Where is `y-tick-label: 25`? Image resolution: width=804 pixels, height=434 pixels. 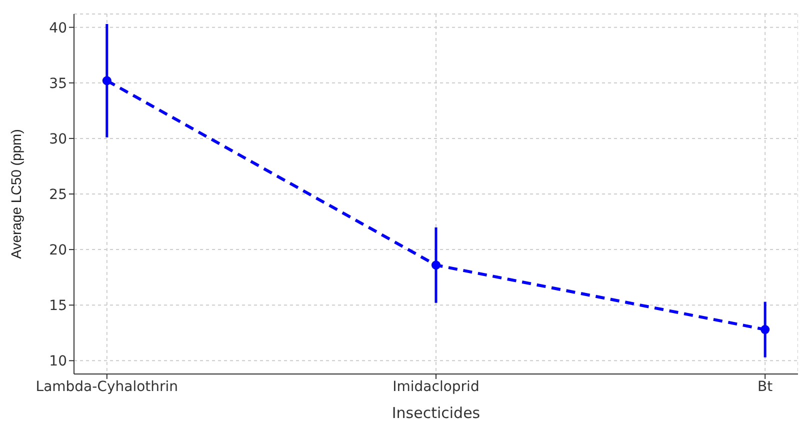 y-tick-label: 25 is located at coordinates (58, 194).